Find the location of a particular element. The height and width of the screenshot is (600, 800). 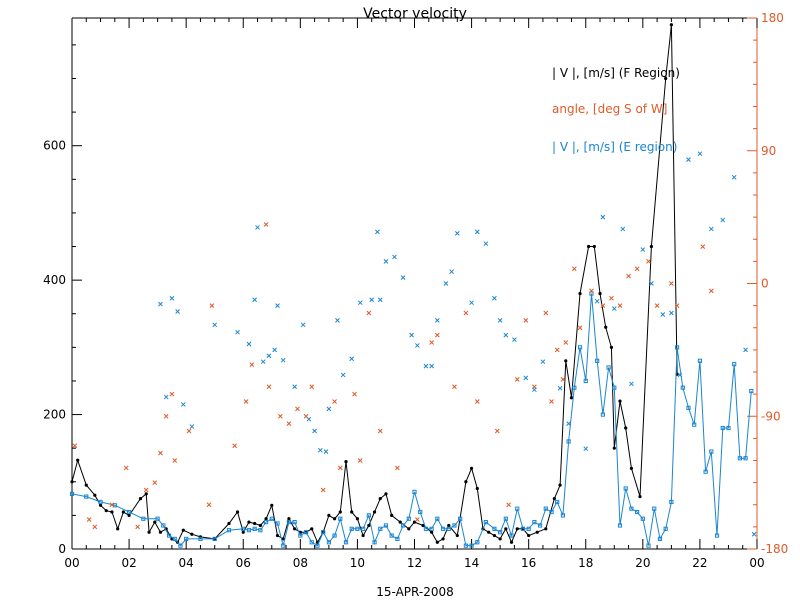

x-tick-label: 12 is located at coordinates (414, 563).